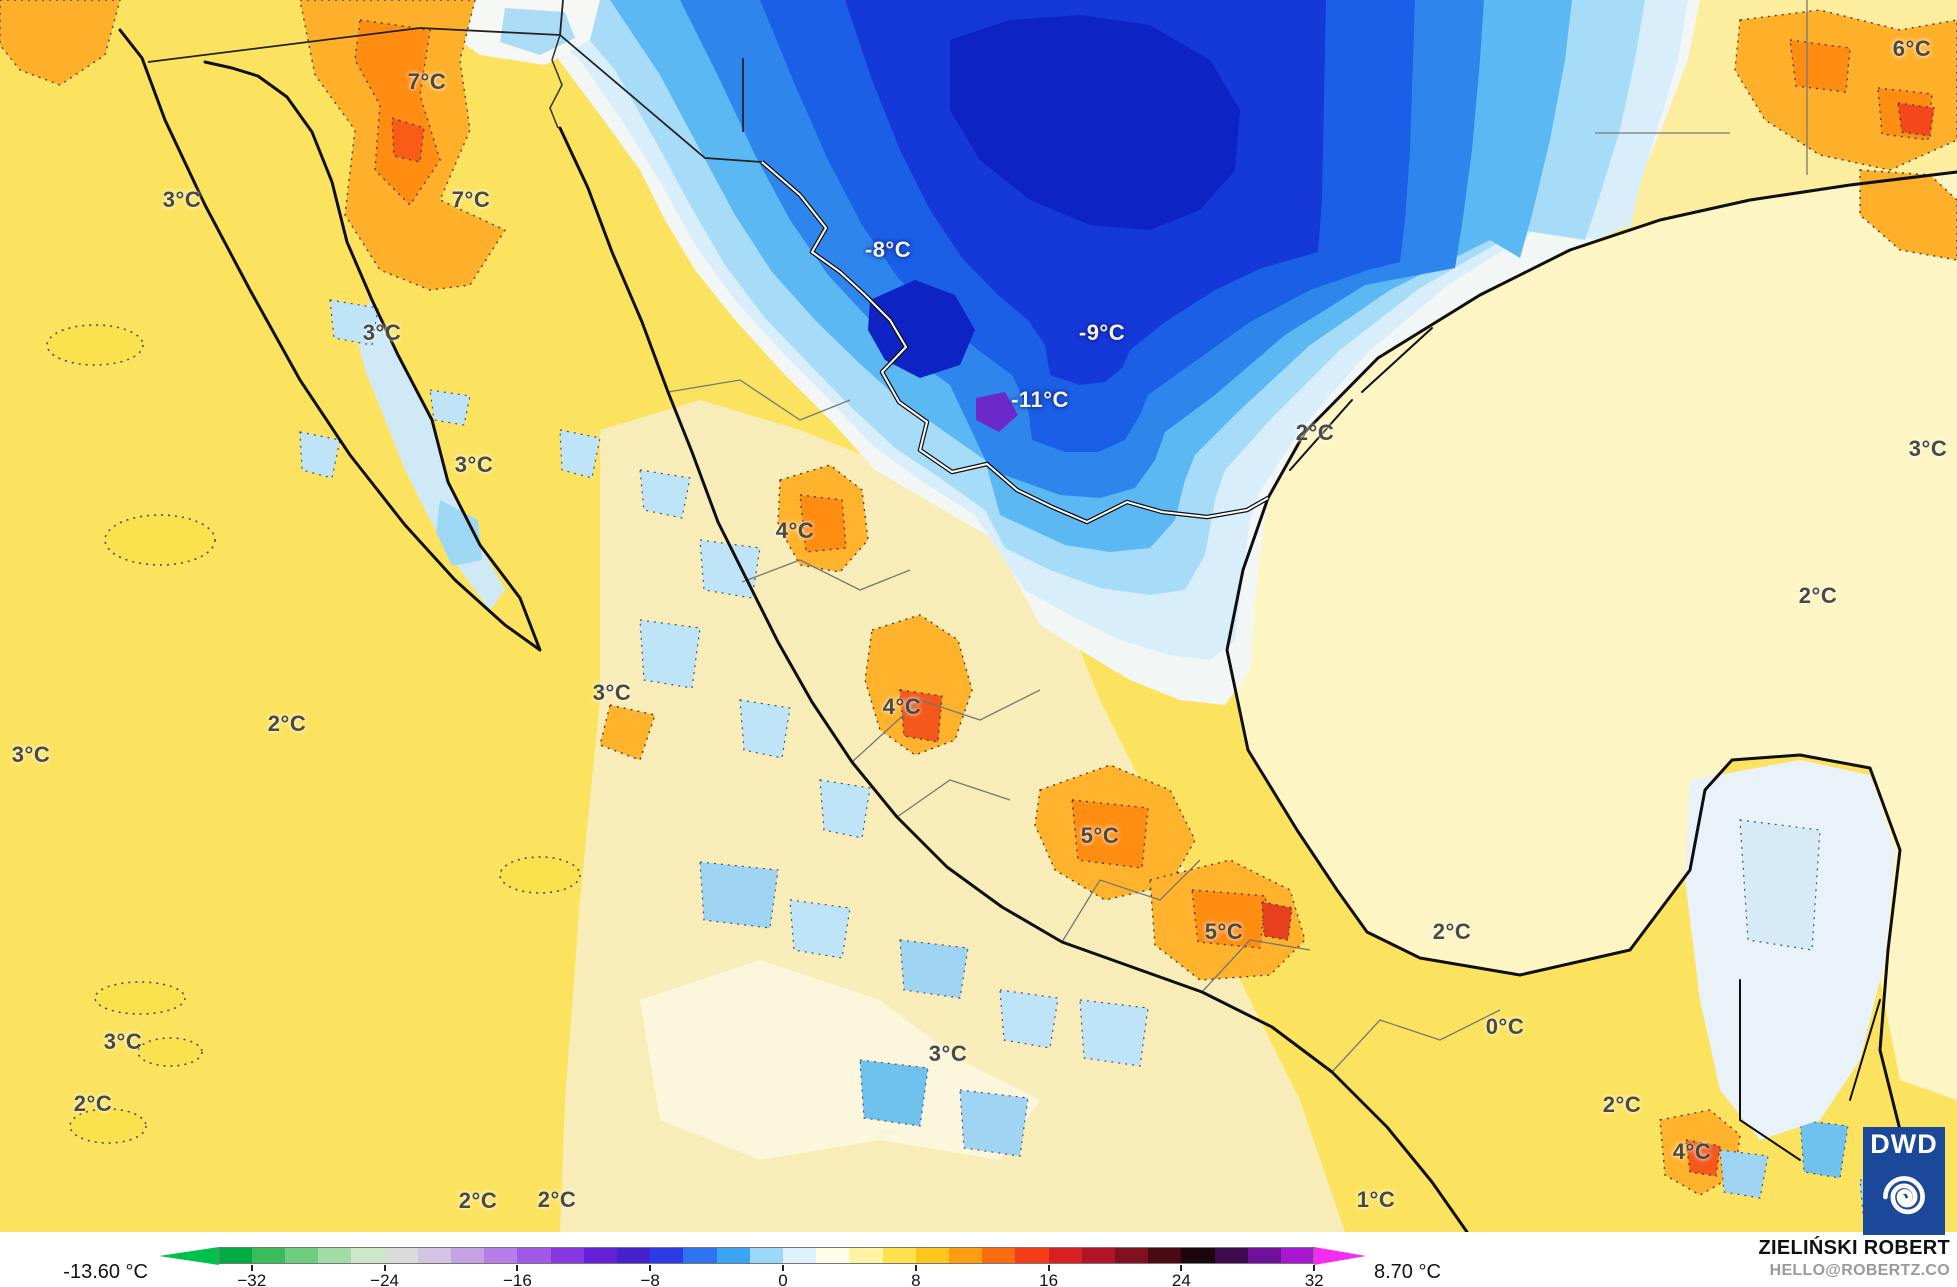  I want to click on dwd-spiral-icon, so click(1904, 1197).